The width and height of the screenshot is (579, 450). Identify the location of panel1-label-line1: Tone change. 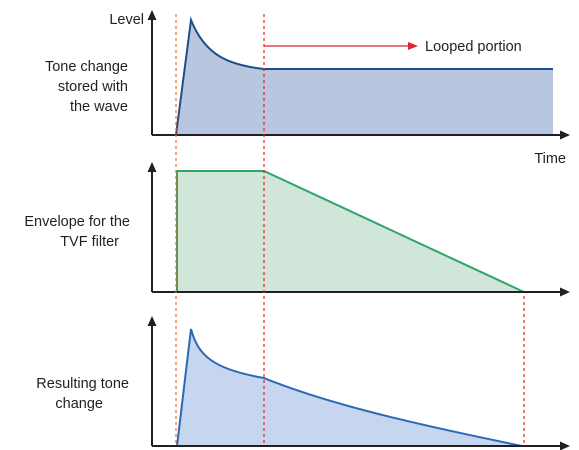
(86, 67).